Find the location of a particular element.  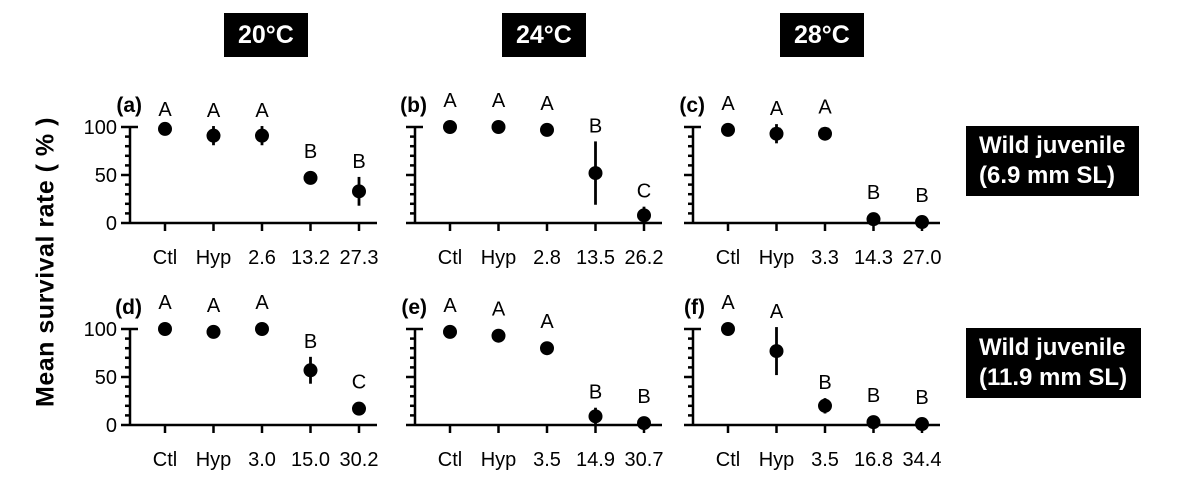

x-category-label: 14.9 is located at coordinates (595, 460).